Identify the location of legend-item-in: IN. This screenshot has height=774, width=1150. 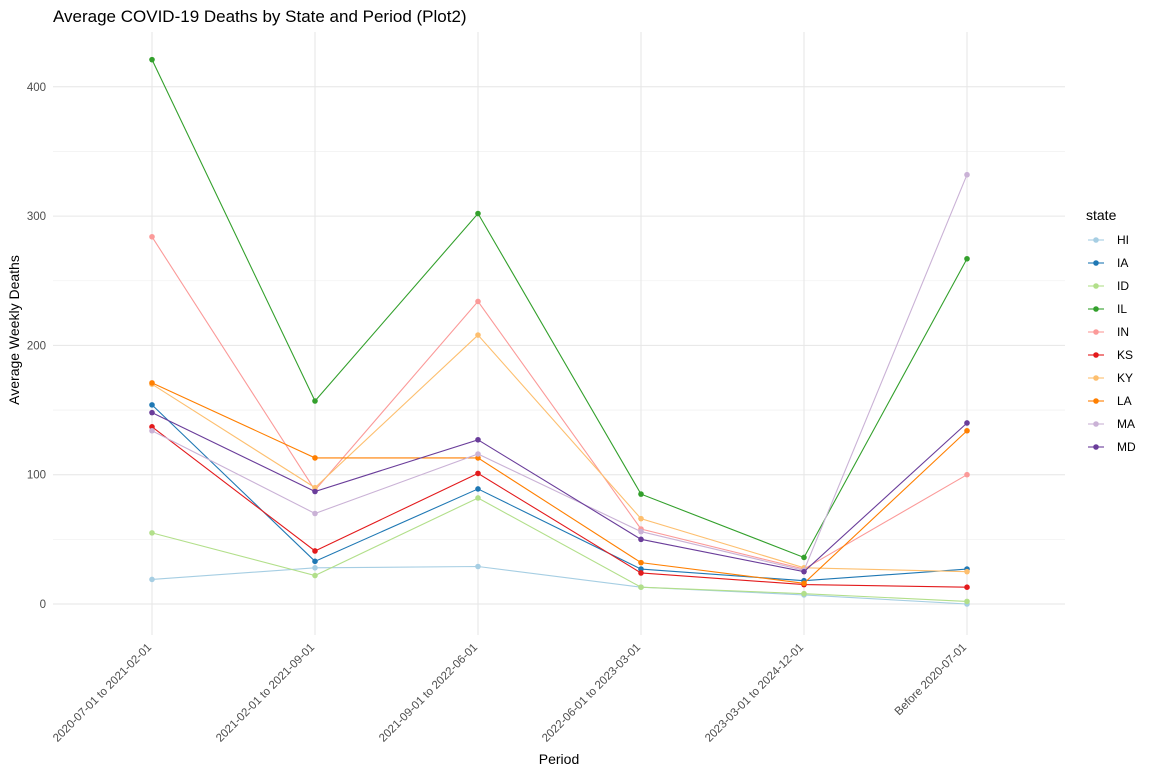
(1108, 332).